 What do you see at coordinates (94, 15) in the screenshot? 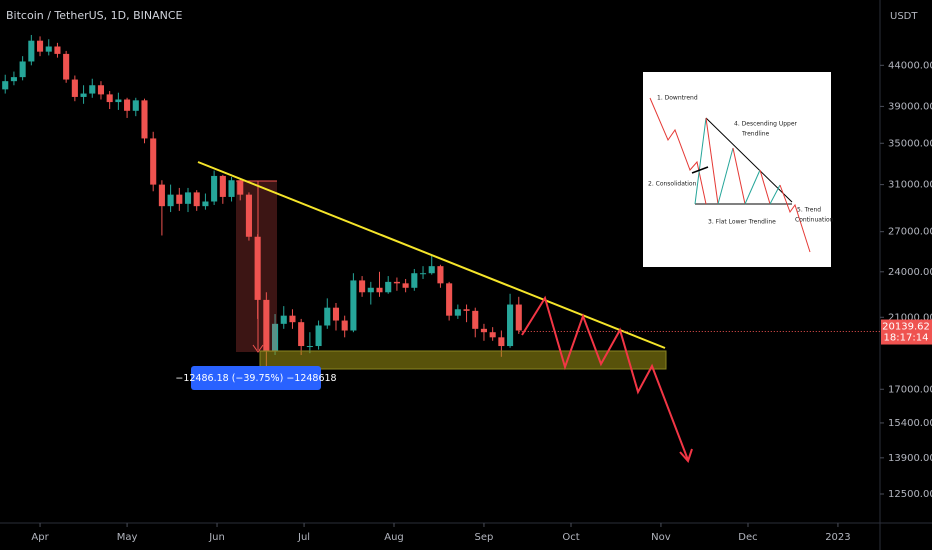
I see `chart-title: Bitcoin / TetherUS, 1D, BINANCE` at bounding box center [94, 15].